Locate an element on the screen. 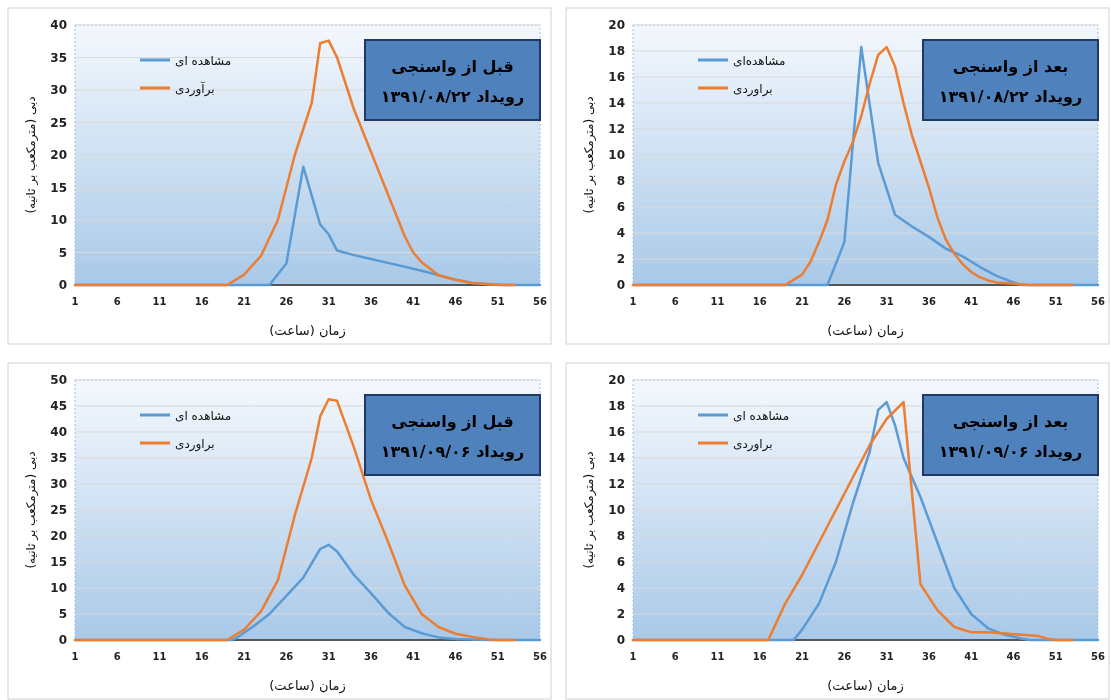  title-box: بعد از واسنجی رویداد ۱۳۹۱/۰۸/۲۲ is located at coordinates (1010, 80).